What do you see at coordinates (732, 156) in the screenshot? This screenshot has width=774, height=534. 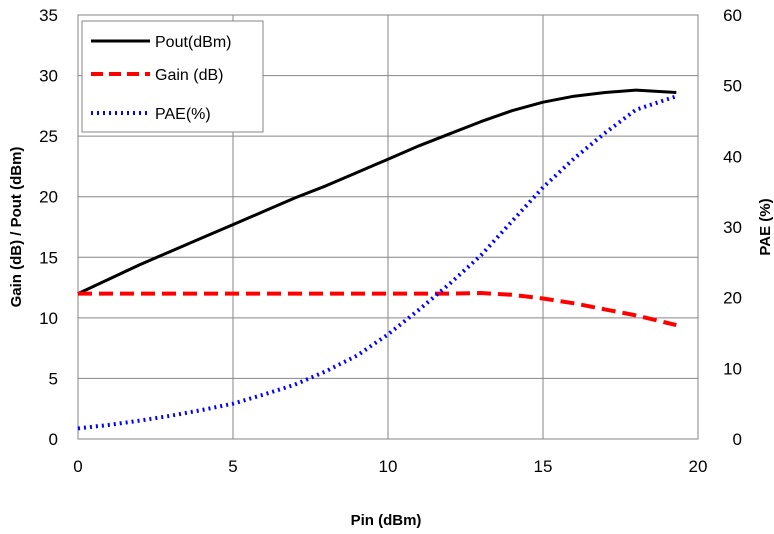 I see `y2-tick-label: 40` at bounding box center [732, 156].